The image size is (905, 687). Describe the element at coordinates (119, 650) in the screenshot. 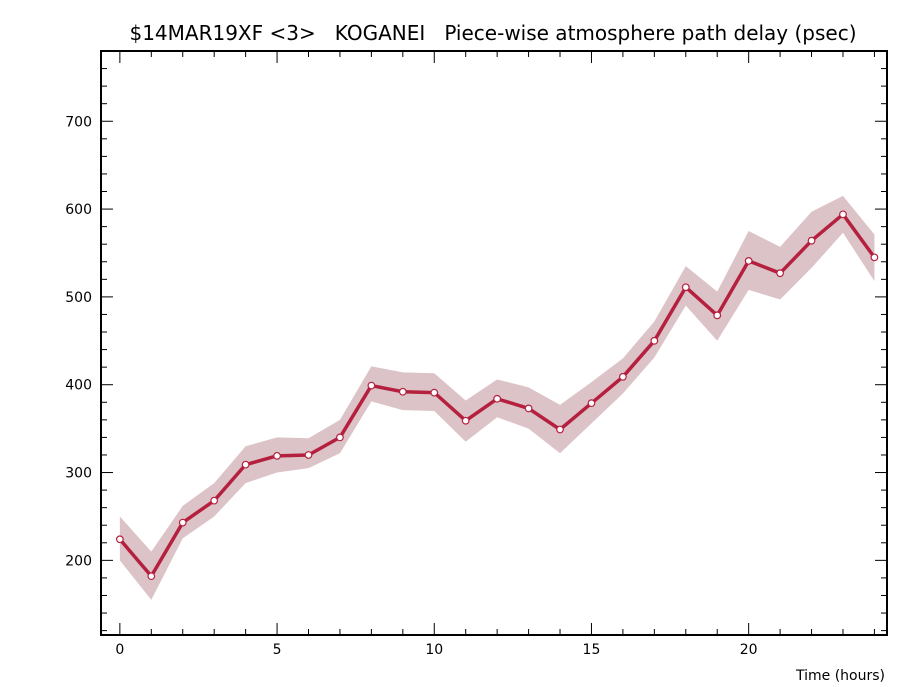

I see `x-tick-label: 0` at that location.